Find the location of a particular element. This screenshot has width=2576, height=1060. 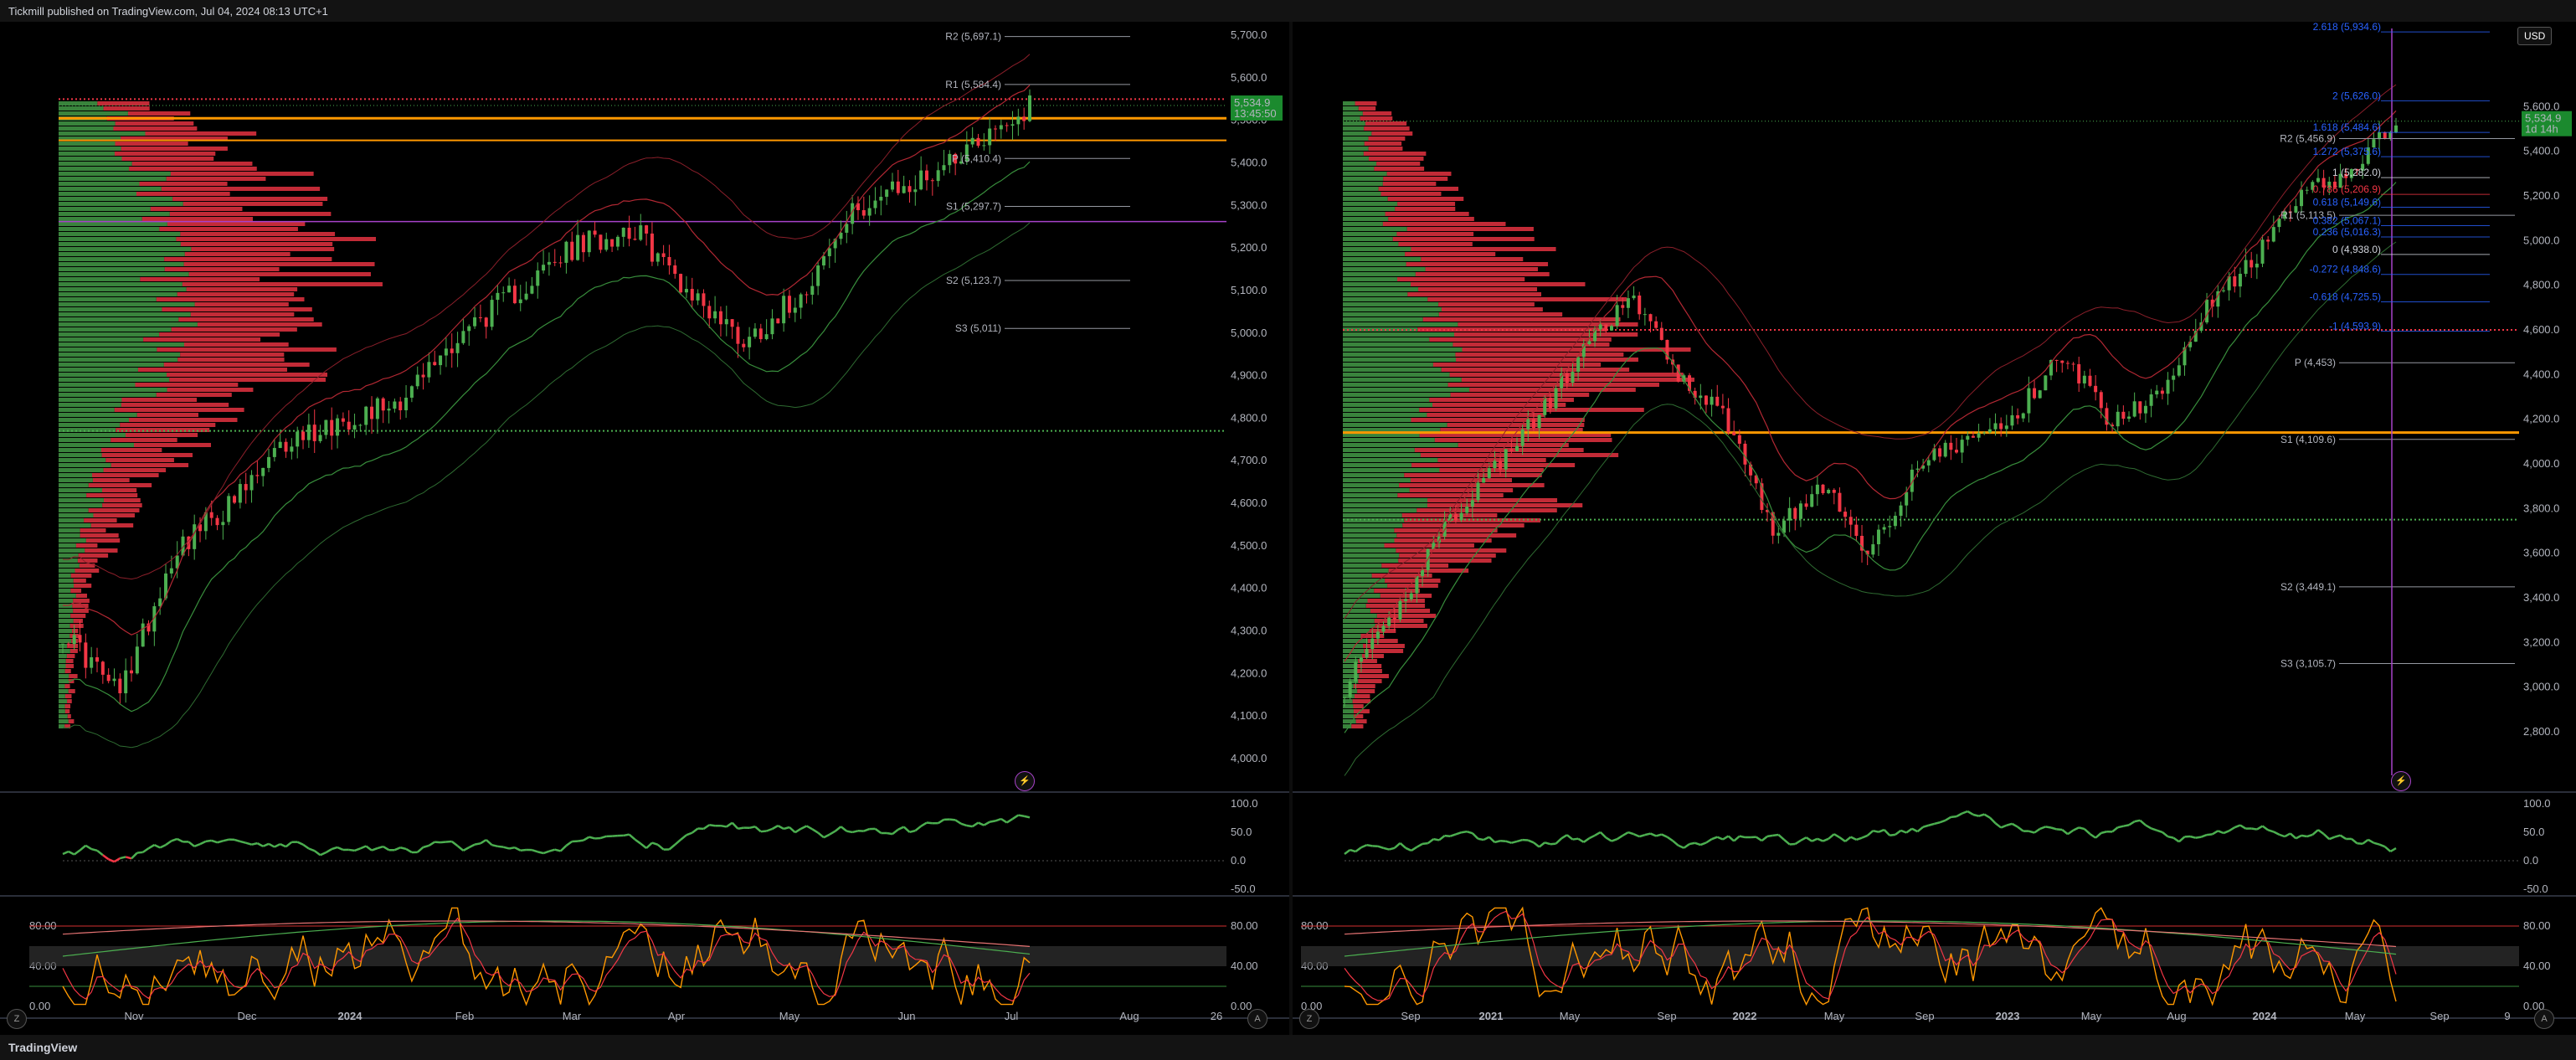

price-tick-label: 4,600.0 is located at coordinates (1249, 503).